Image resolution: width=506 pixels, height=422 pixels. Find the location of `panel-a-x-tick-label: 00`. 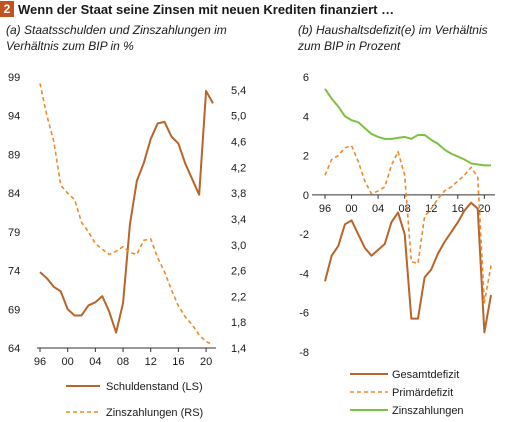

panel-a-x-tick-label: 00 is located at coordinates (68, 362).